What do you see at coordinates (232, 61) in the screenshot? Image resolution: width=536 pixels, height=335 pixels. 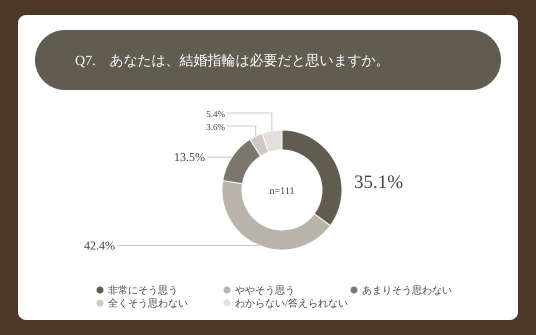 I see `chart-title: Q7. あなたは、結婚指輪は必要だと思いますか。` at bounding box center [232, 61].